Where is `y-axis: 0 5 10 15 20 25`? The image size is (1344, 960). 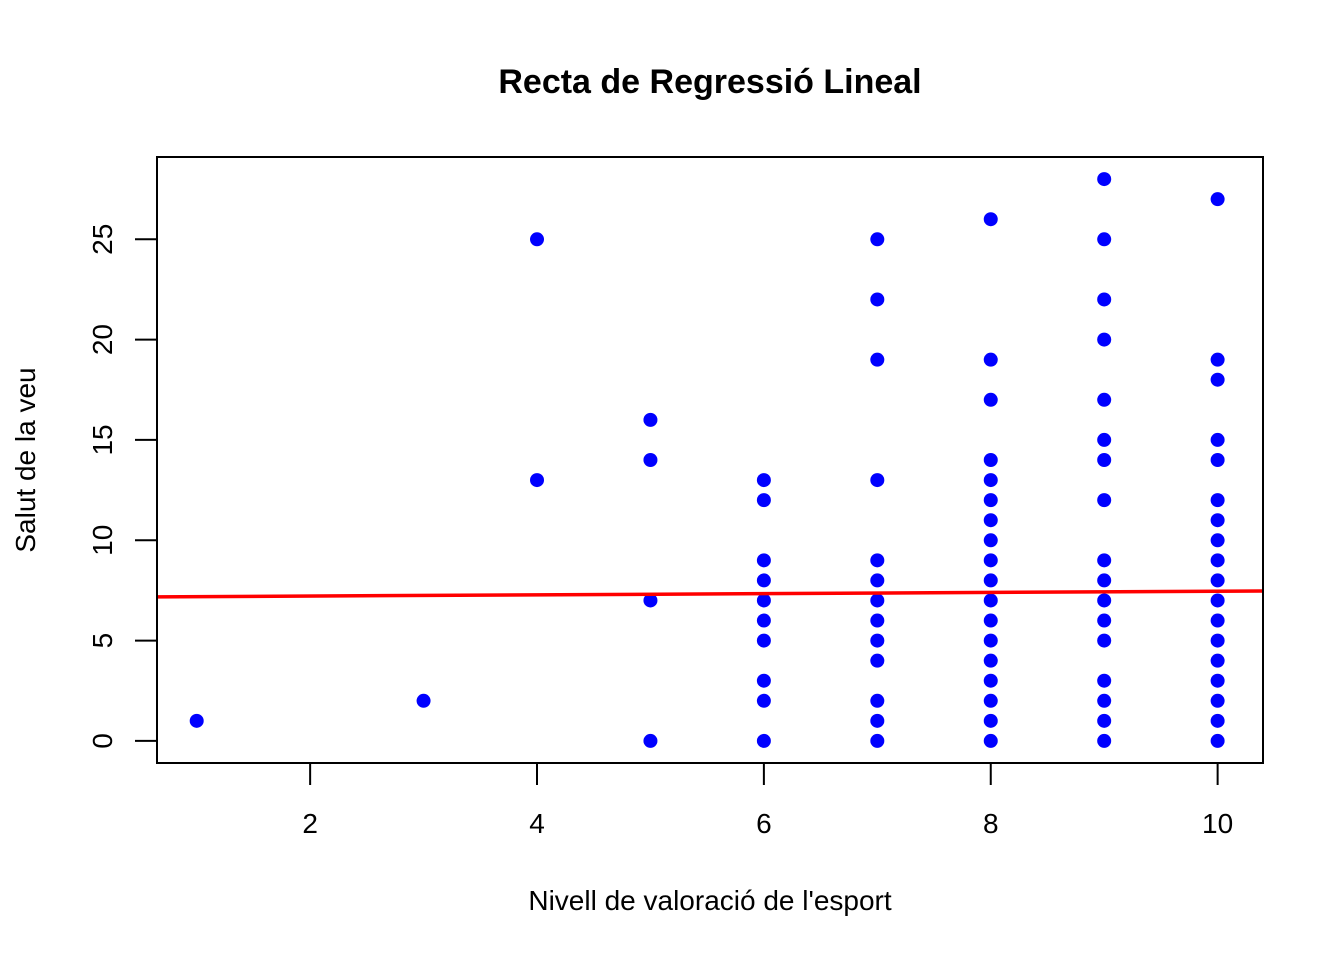
y-axis: 0 5 10 15 20 25 is located at coordinates (122, 486).